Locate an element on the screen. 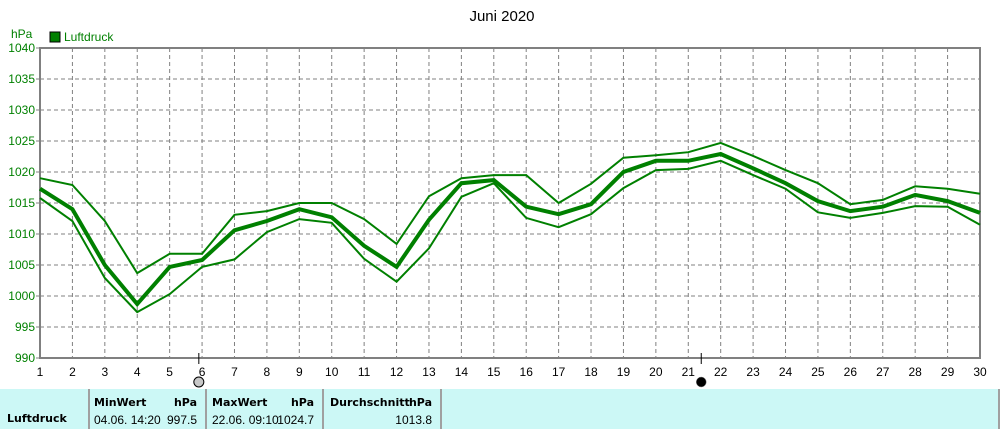  y-tick-label: 1020 is located at coordinates (21, 172).